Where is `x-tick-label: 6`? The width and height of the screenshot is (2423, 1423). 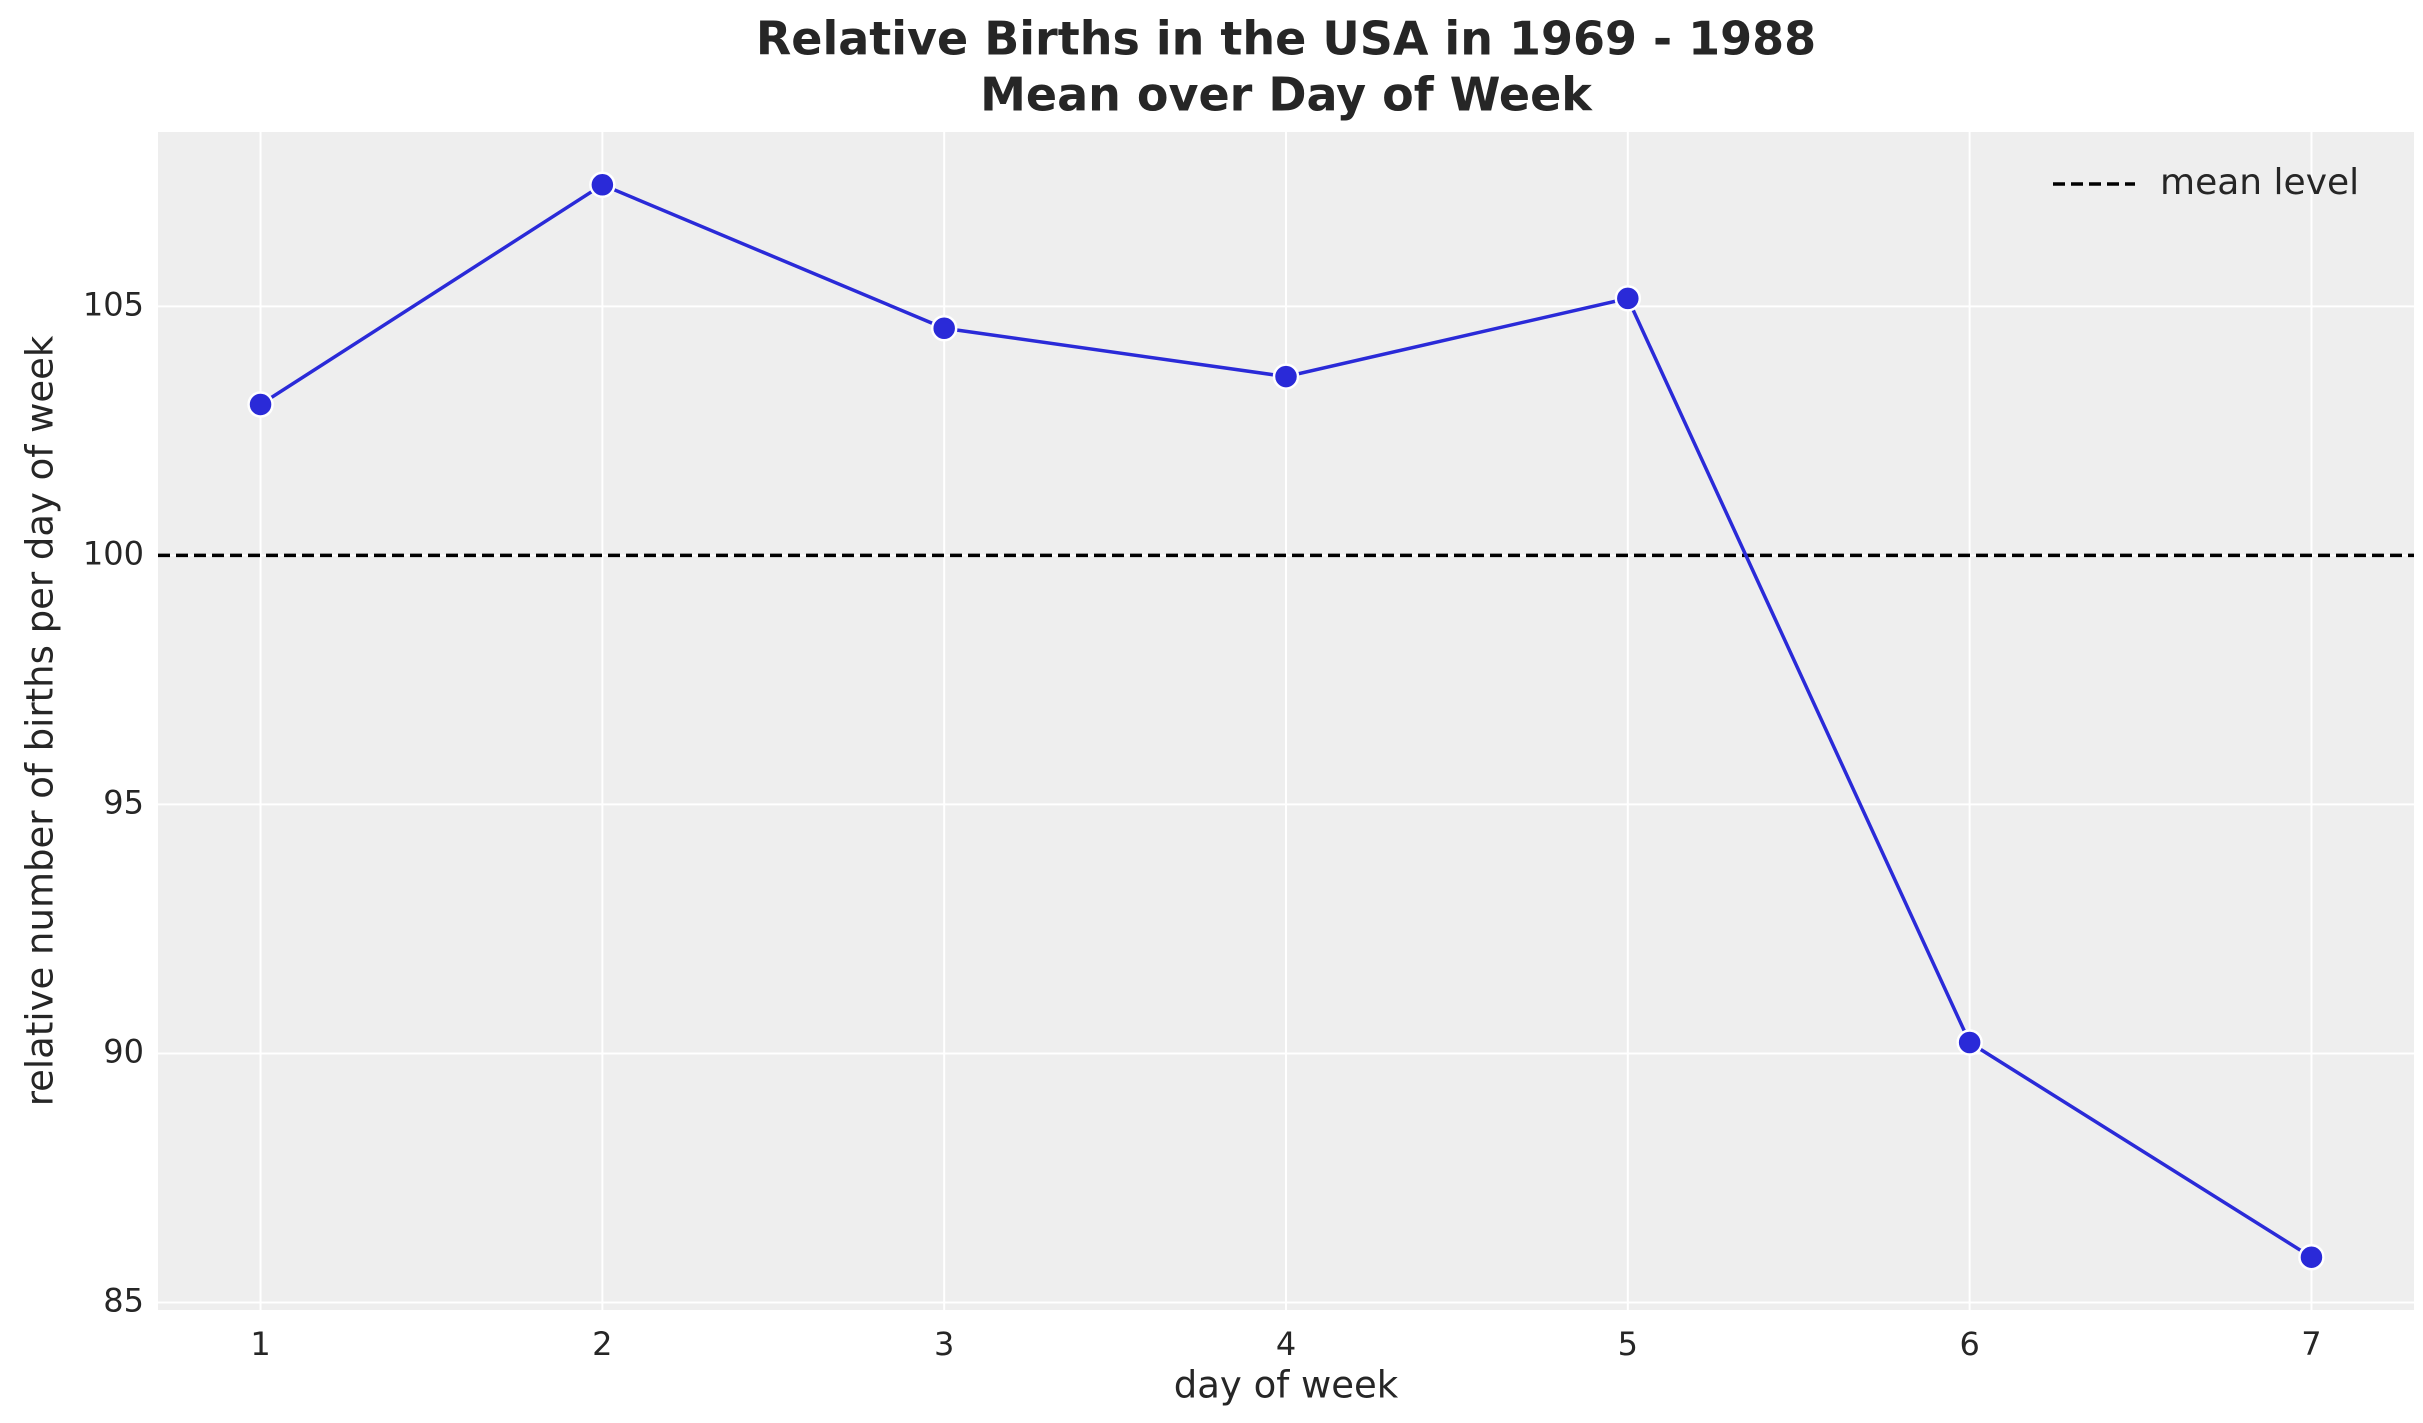 x-tick-label: 6 is located at coordinates (1969, 1344).